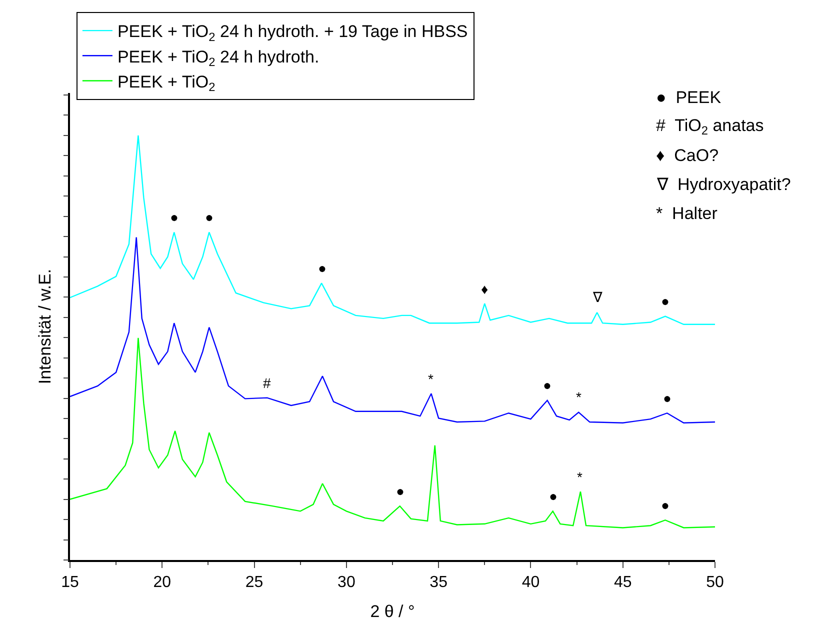  I want to click on annotation: ♦, so click(484, 289).